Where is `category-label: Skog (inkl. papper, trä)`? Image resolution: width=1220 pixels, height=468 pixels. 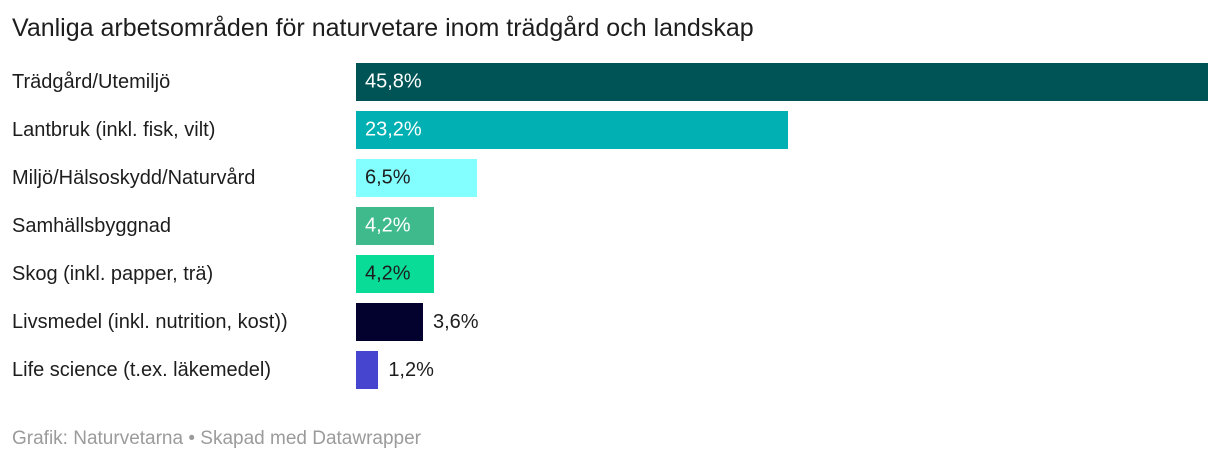 category-label: Skog (inkl. papper, trä) is located at coordinates (113, 273).